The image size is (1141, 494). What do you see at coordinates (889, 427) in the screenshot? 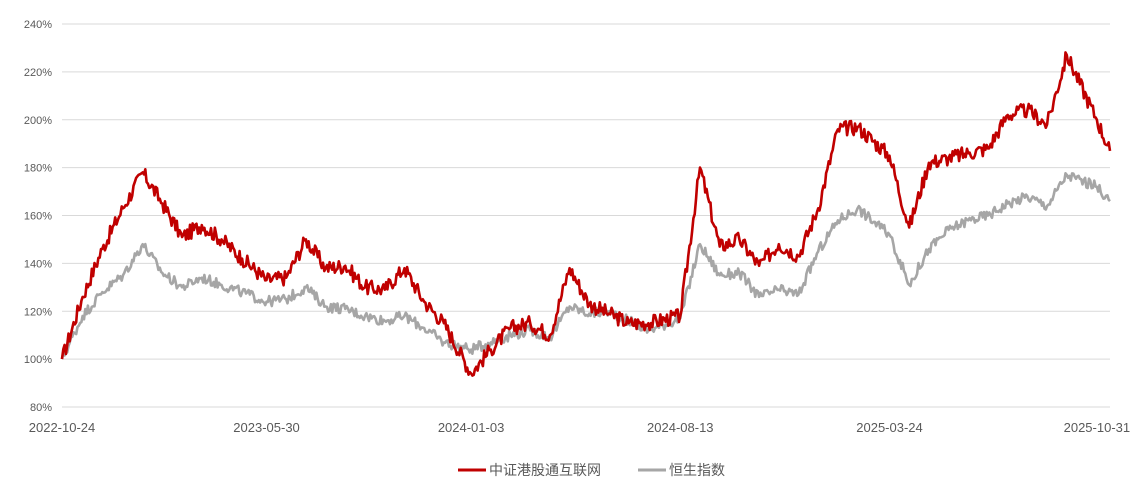
I see `x-tick-label: 2025-03-24` at bounding box center [889, 427].